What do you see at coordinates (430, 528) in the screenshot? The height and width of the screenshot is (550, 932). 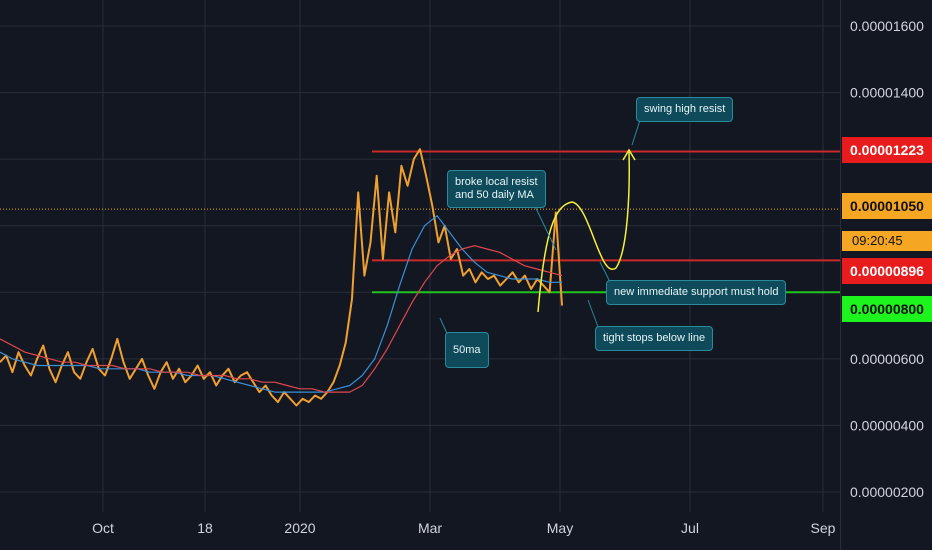 I see `x-tick-label: Mar` at bounding box center [430, 528].